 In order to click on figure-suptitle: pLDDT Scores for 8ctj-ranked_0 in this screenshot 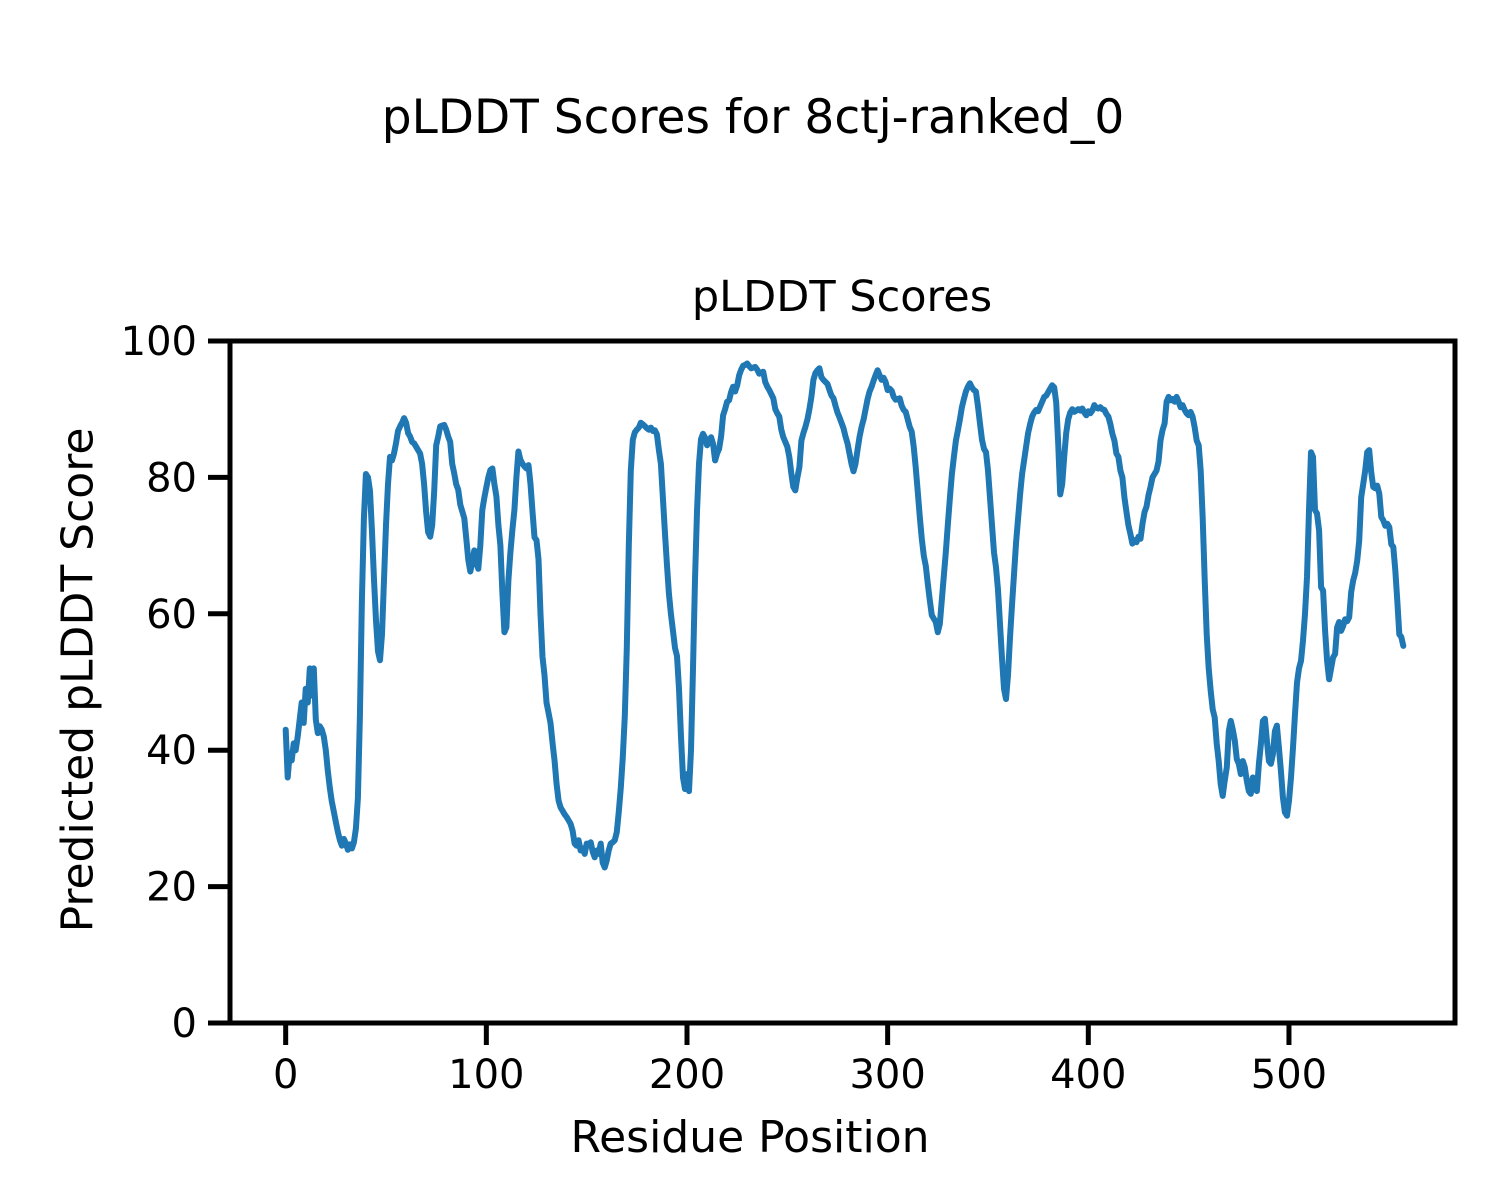, I will do `click(753, 117)`.